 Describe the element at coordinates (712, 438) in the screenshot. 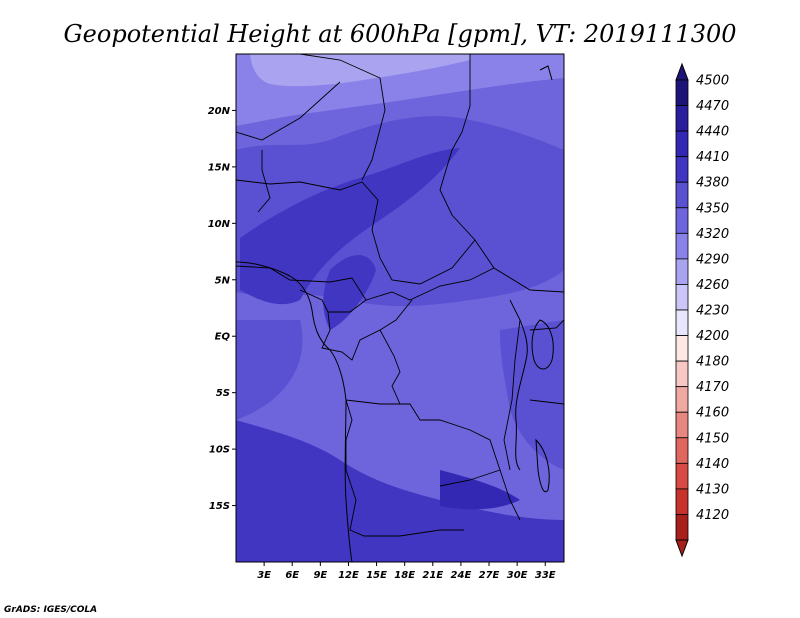

I see `colorbar-label: 4150` at that location.